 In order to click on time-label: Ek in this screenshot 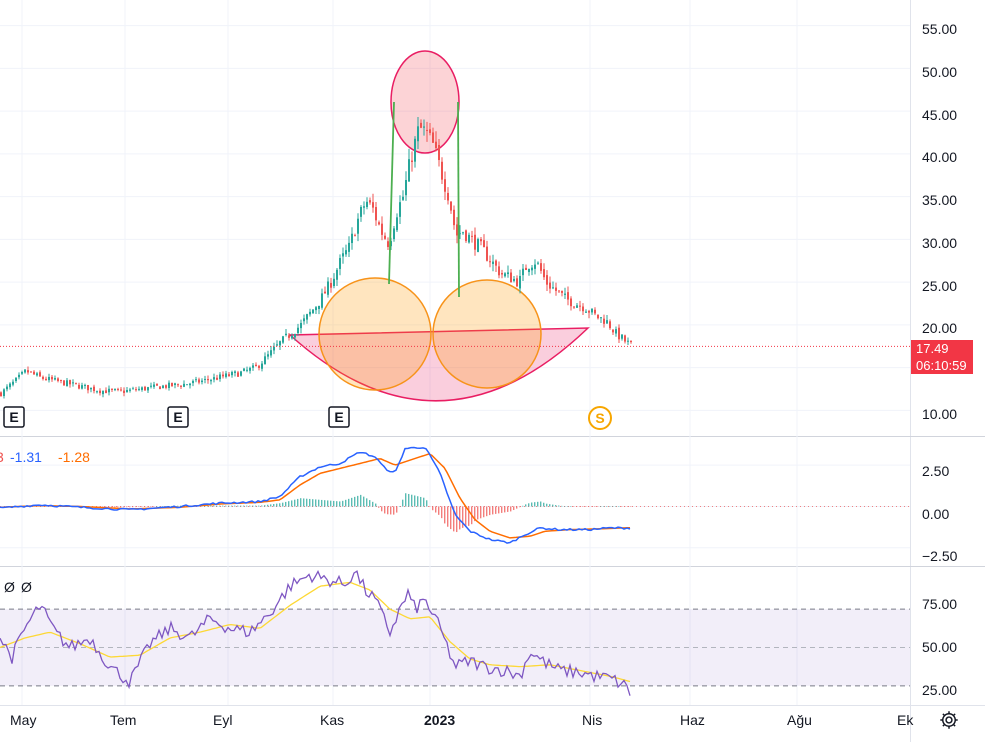, I will do `click(905, 720)`.